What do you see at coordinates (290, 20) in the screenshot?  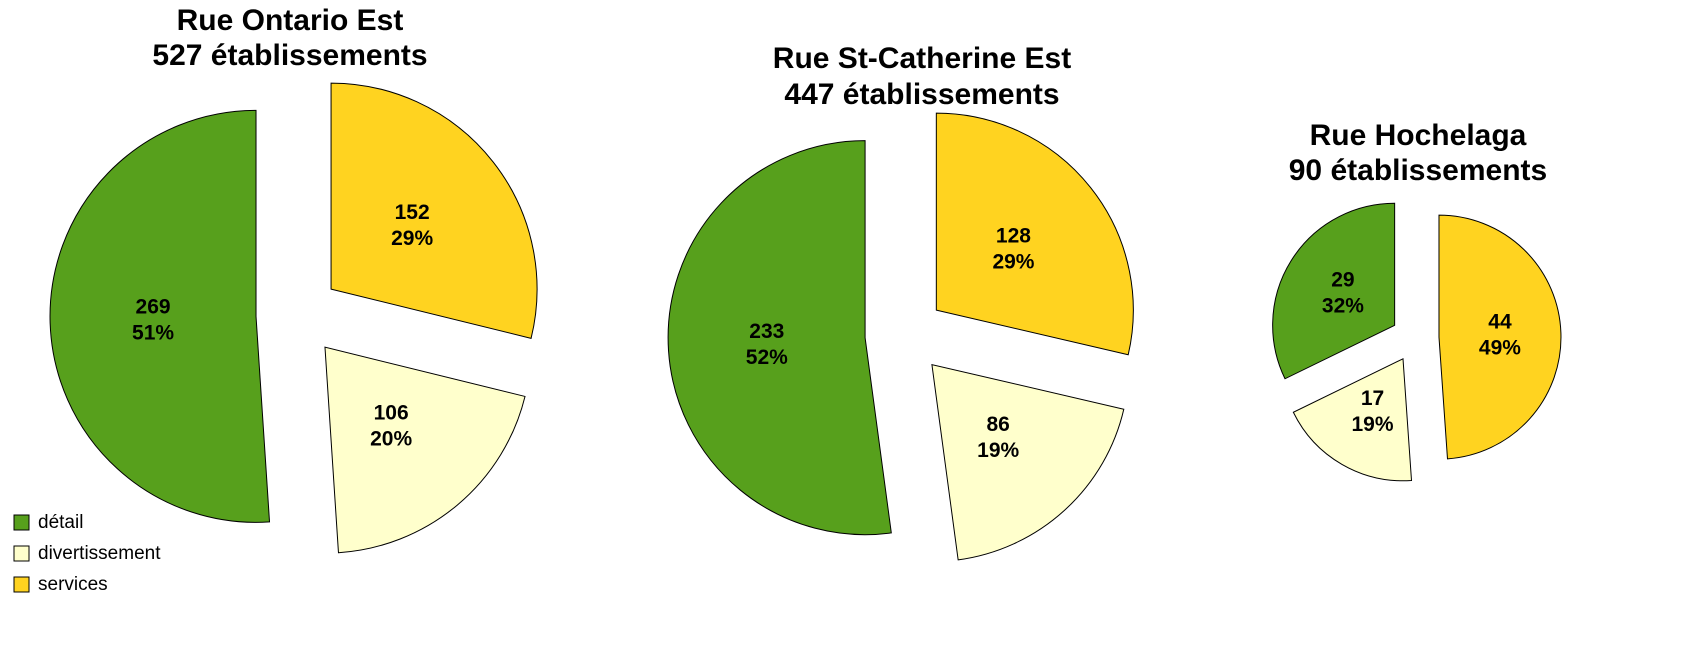 I see `chart-title: Rue Ontario Est` at bounding box center [290, 20].